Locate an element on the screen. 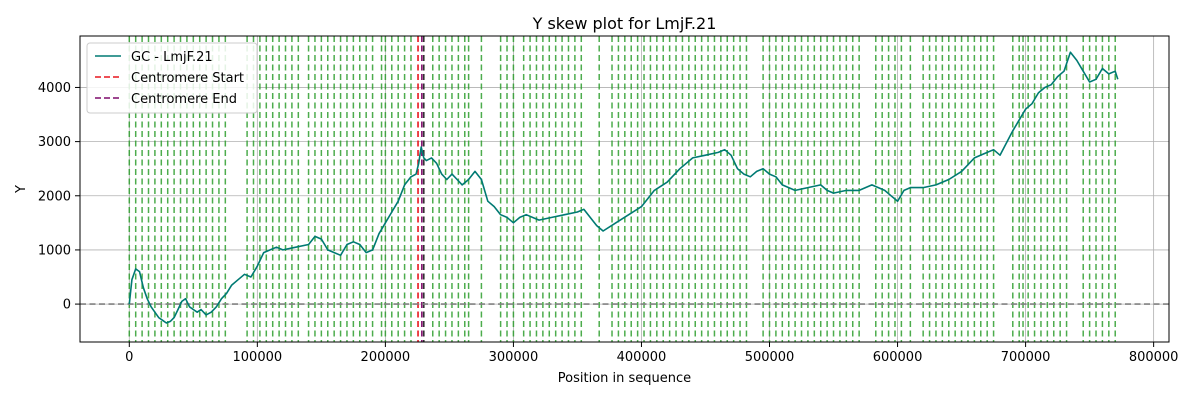 Image resolution: width=1200 pixels, height=400 pixels. x-tick-label: 600000 is located at coordinates (898, 357).